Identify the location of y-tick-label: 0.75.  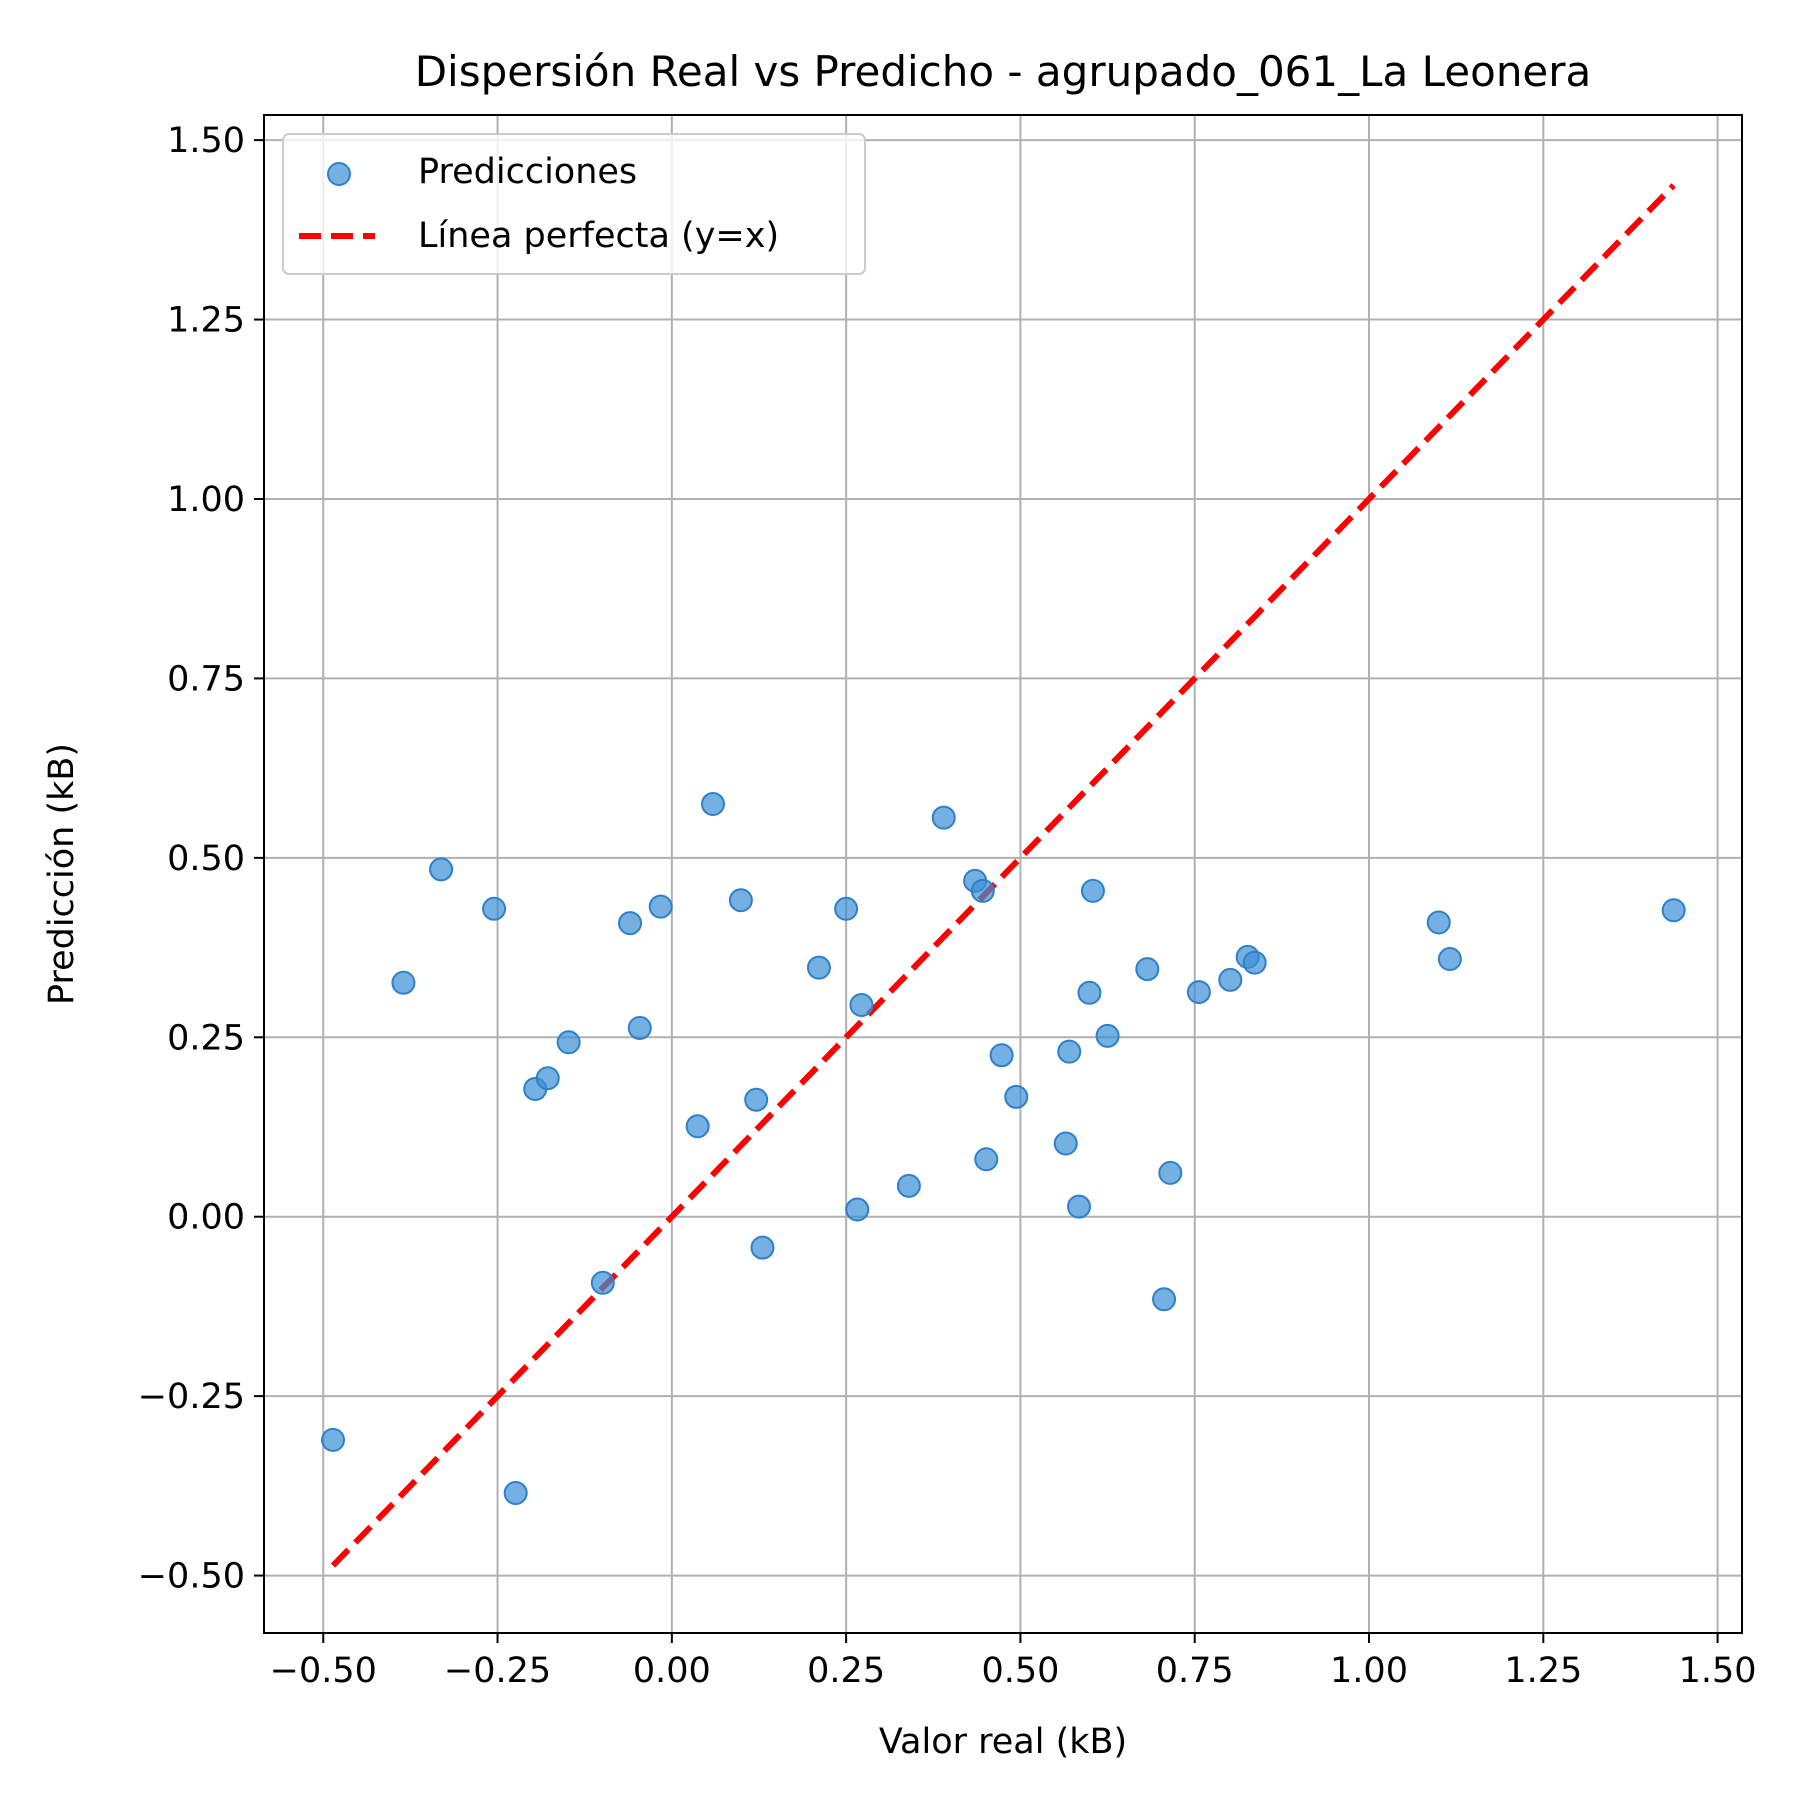
(206, 679).